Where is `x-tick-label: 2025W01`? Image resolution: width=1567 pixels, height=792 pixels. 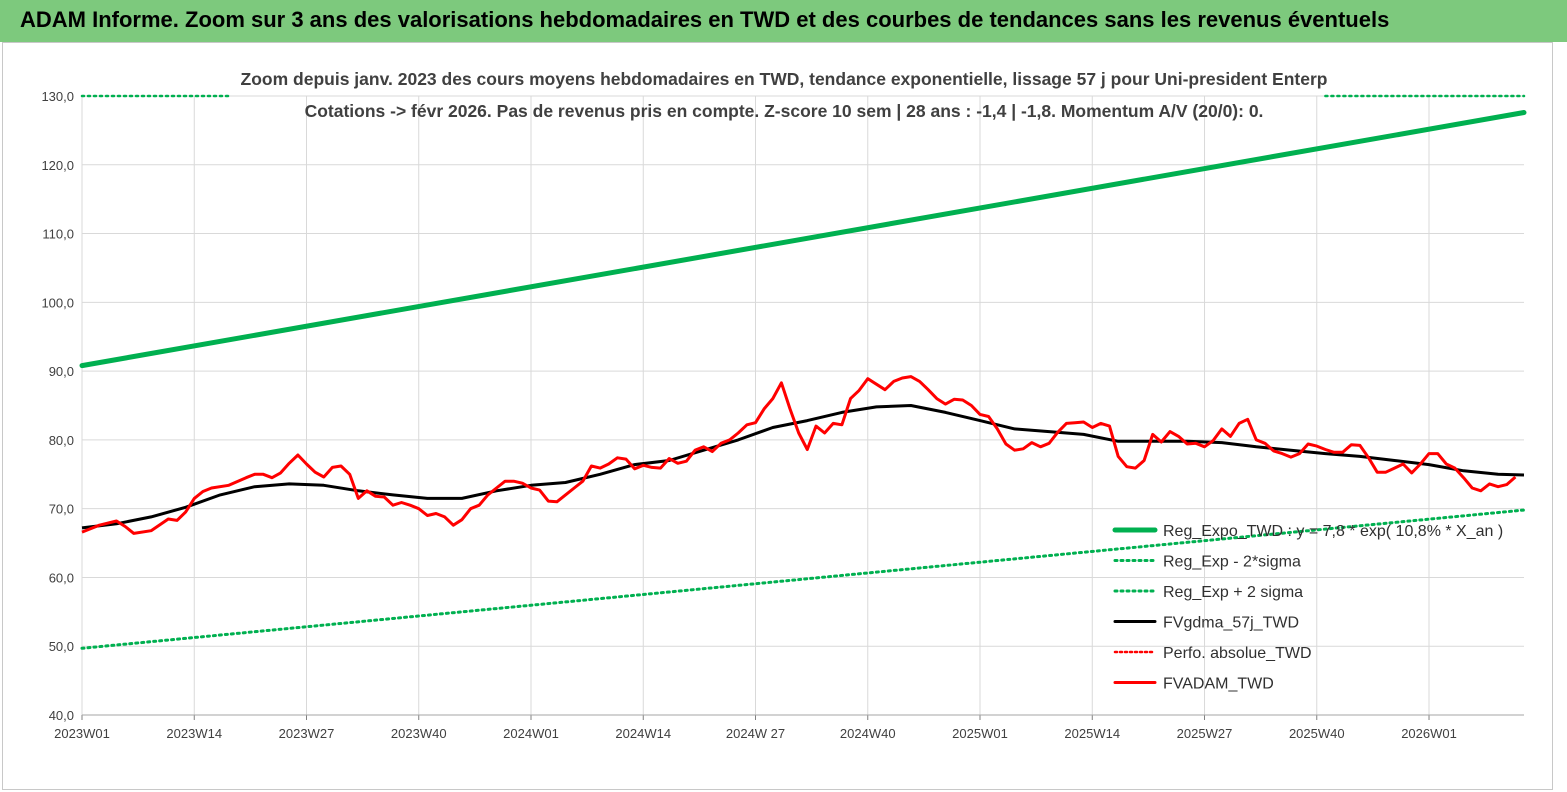
x-tick-label: 2025W01 is located at coordinates (980, 733).